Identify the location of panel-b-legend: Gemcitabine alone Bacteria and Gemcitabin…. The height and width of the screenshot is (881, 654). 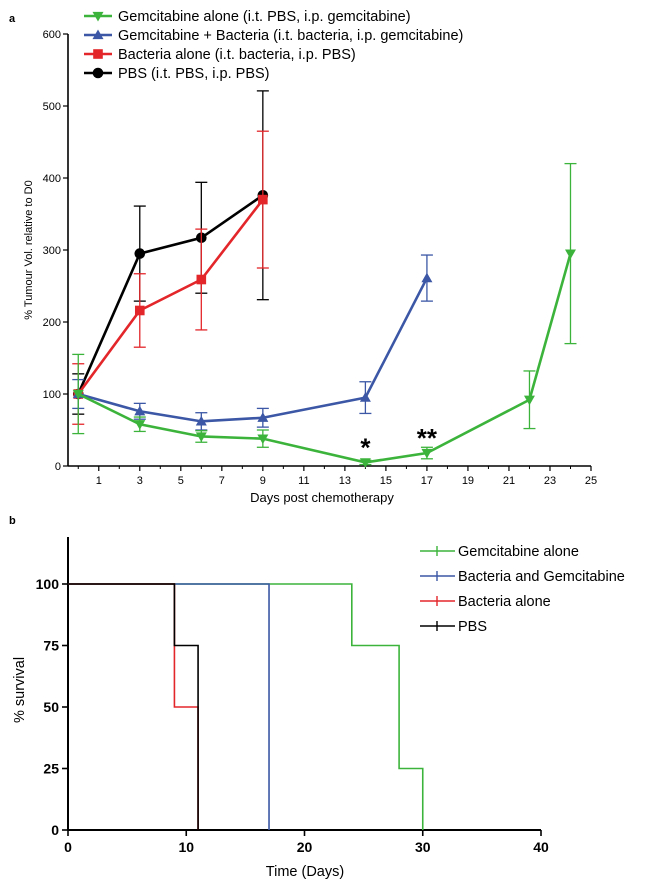
(522, 589).